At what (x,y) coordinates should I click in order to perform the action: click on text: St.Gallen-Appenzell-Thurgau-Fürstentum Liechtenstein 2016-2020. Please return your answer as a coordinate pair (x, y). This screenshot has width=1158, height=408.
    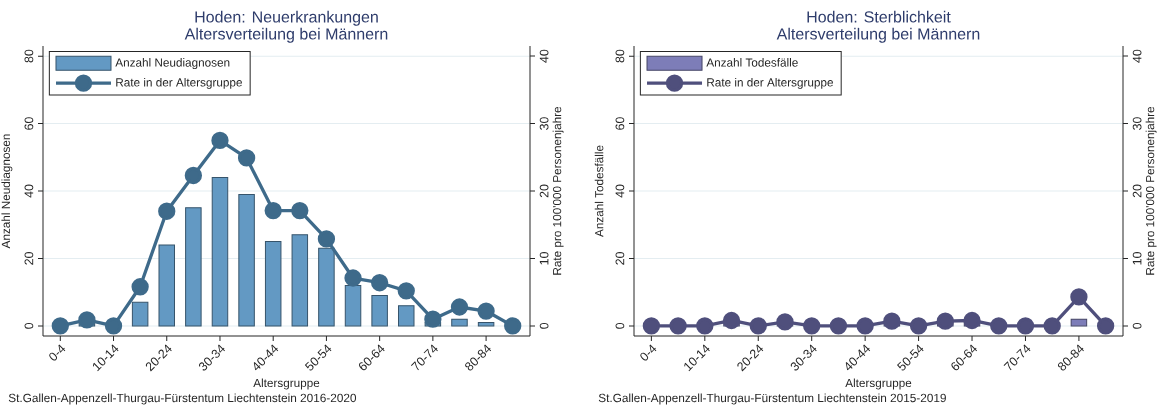
    Looking at the image, I should click on (182, 399).